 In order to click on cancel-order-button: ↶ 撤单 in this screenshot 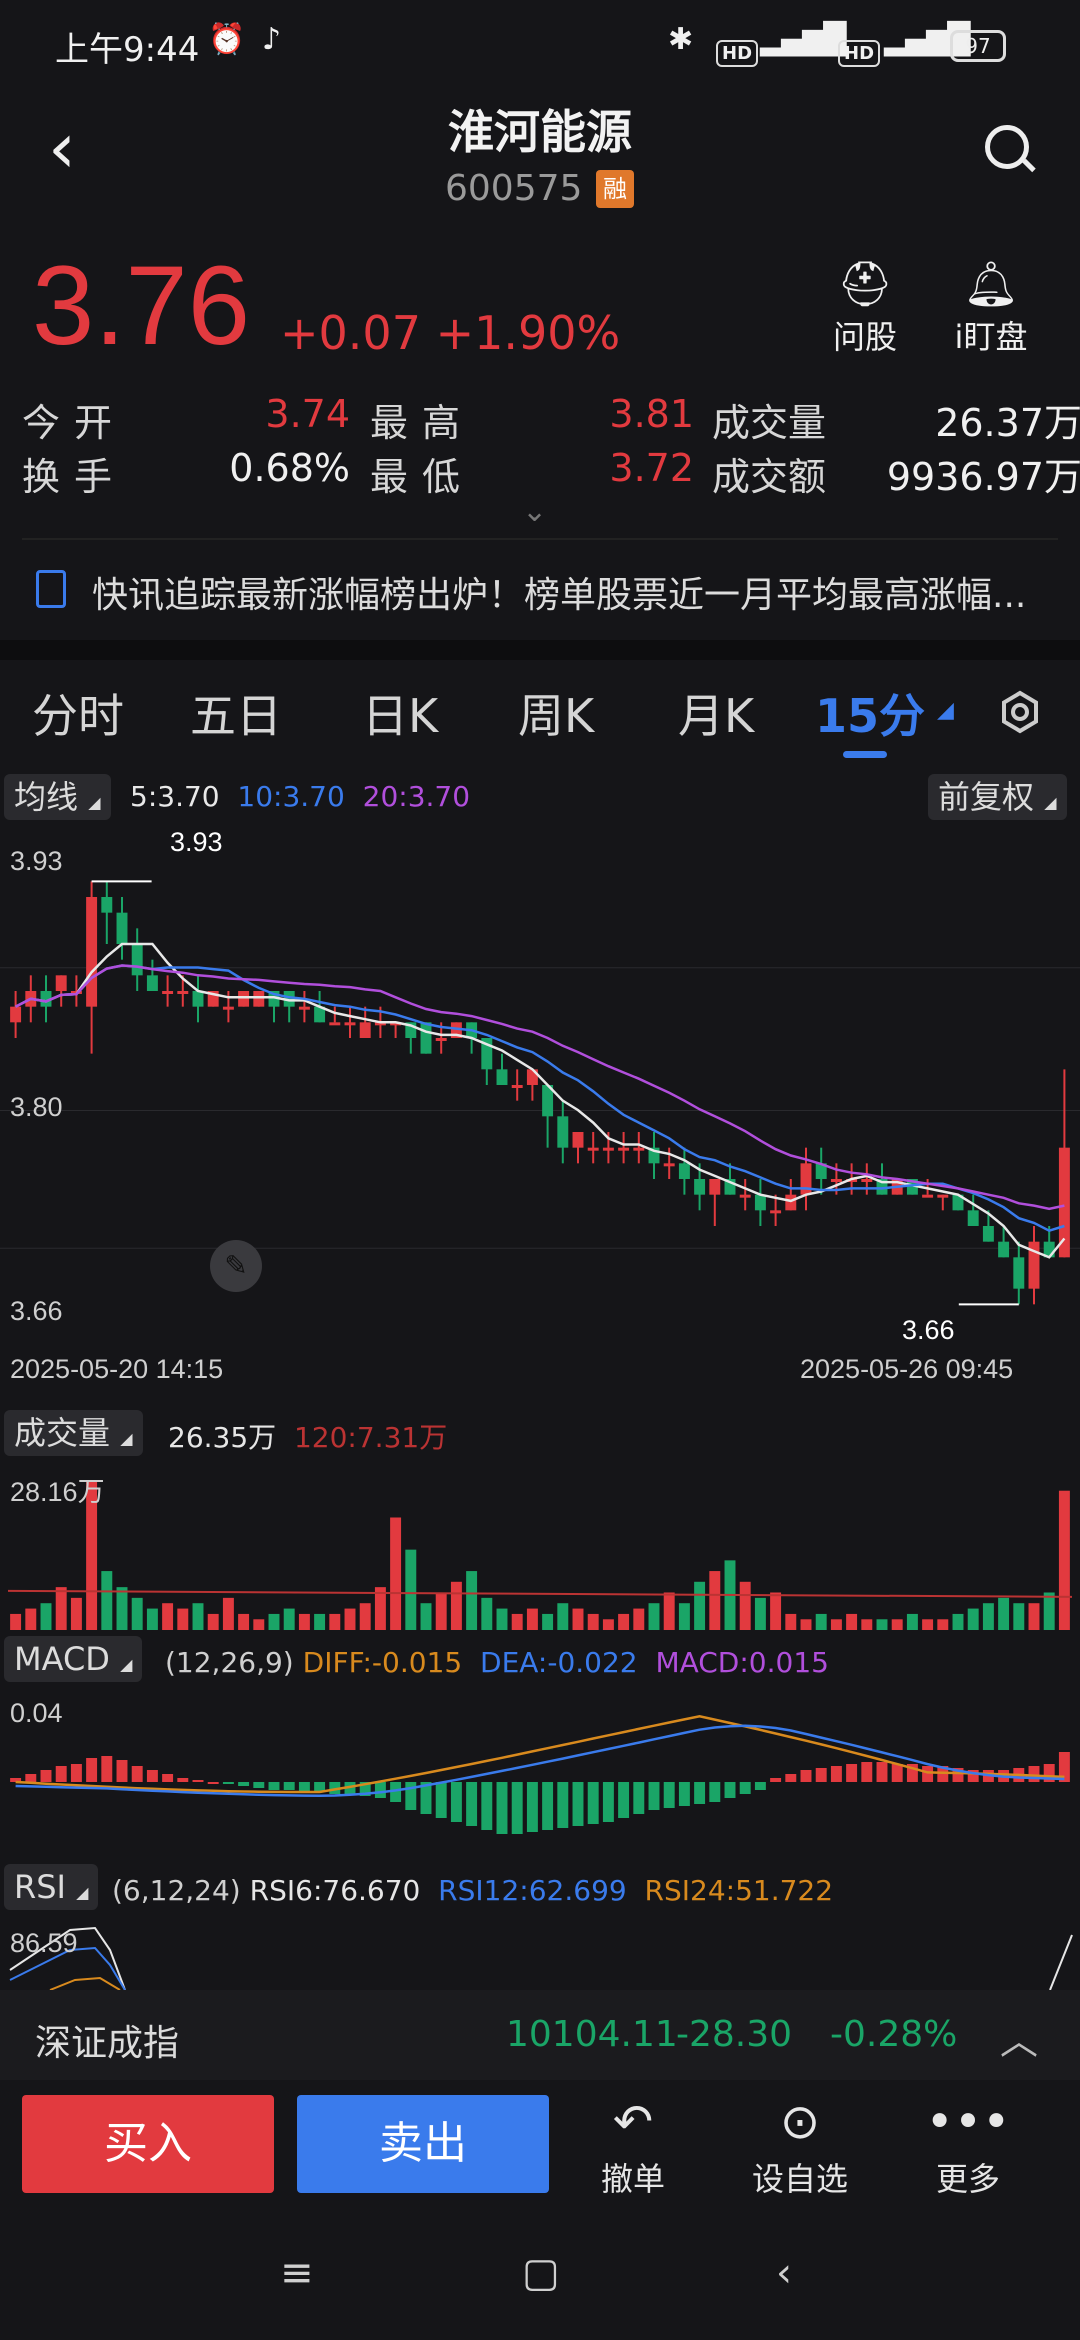, I will do `click(633, 2145)`.